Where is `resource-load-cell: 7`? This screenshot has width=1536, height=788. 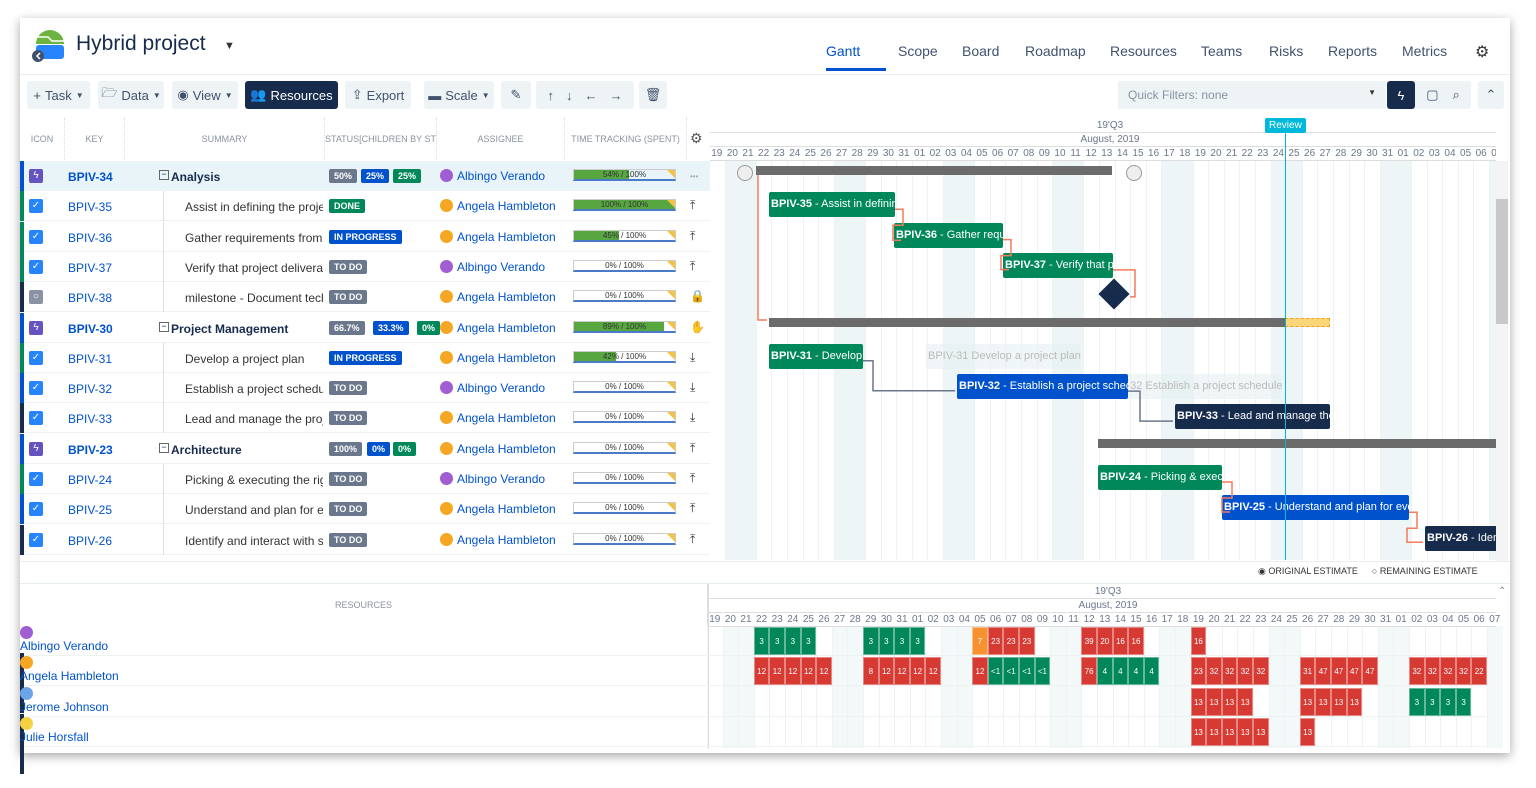
resource-load-cell: 7 is located at coordinates (980, 641).